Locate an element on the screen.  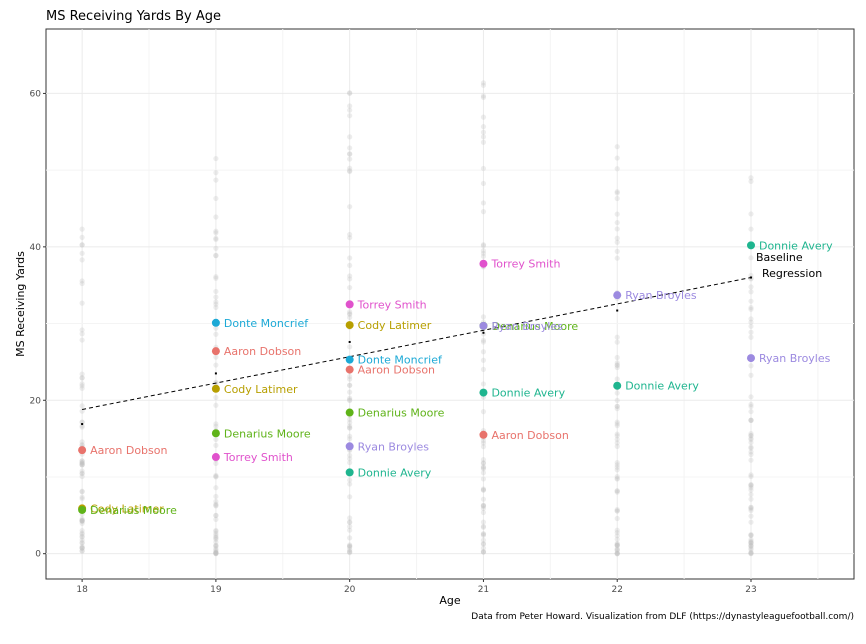
y-tick-label: 20 is located at coordinates (36, 401).